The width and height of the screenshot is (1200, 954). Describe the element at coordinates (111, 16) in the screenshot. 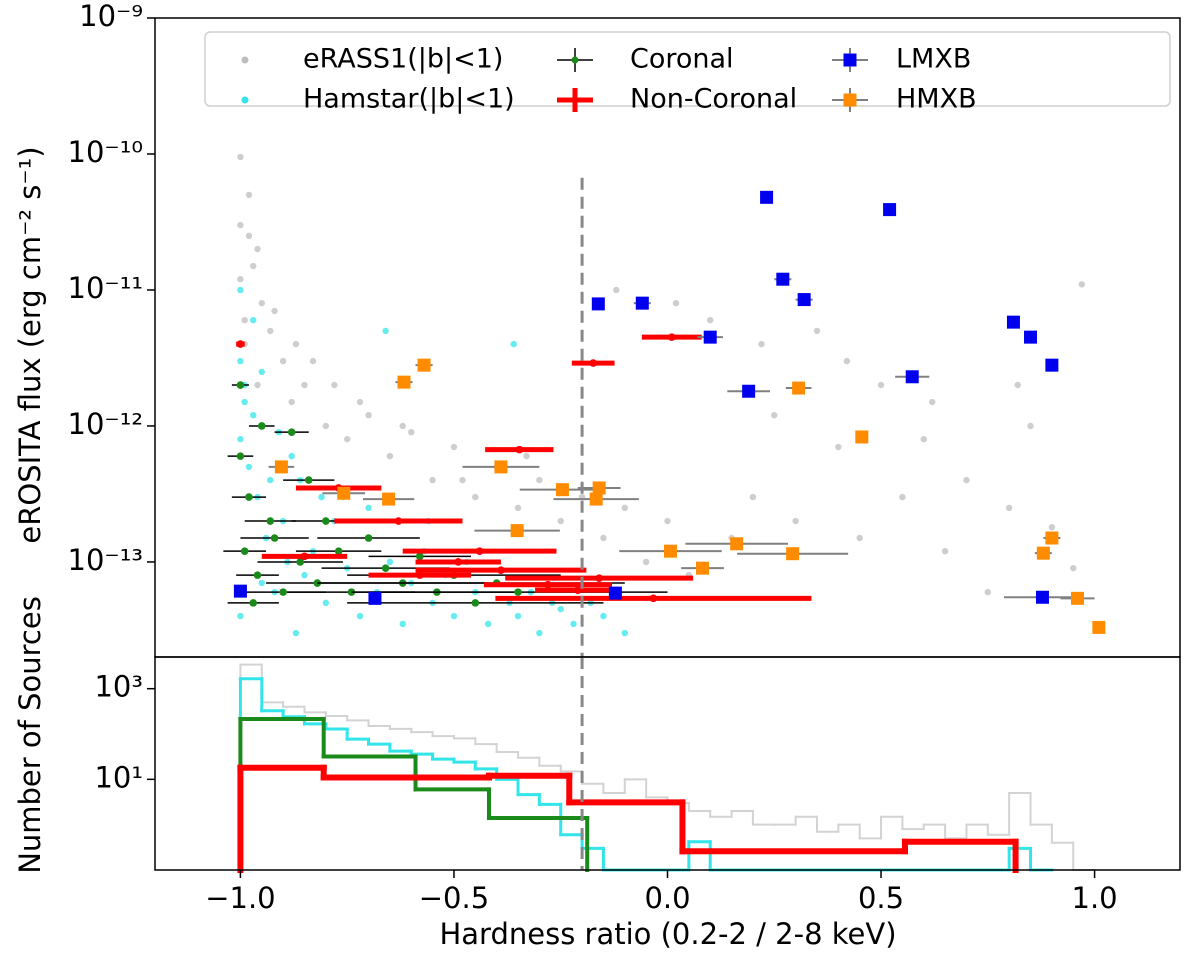

I see `y-tick-label: 10⁻⁹` at that location.